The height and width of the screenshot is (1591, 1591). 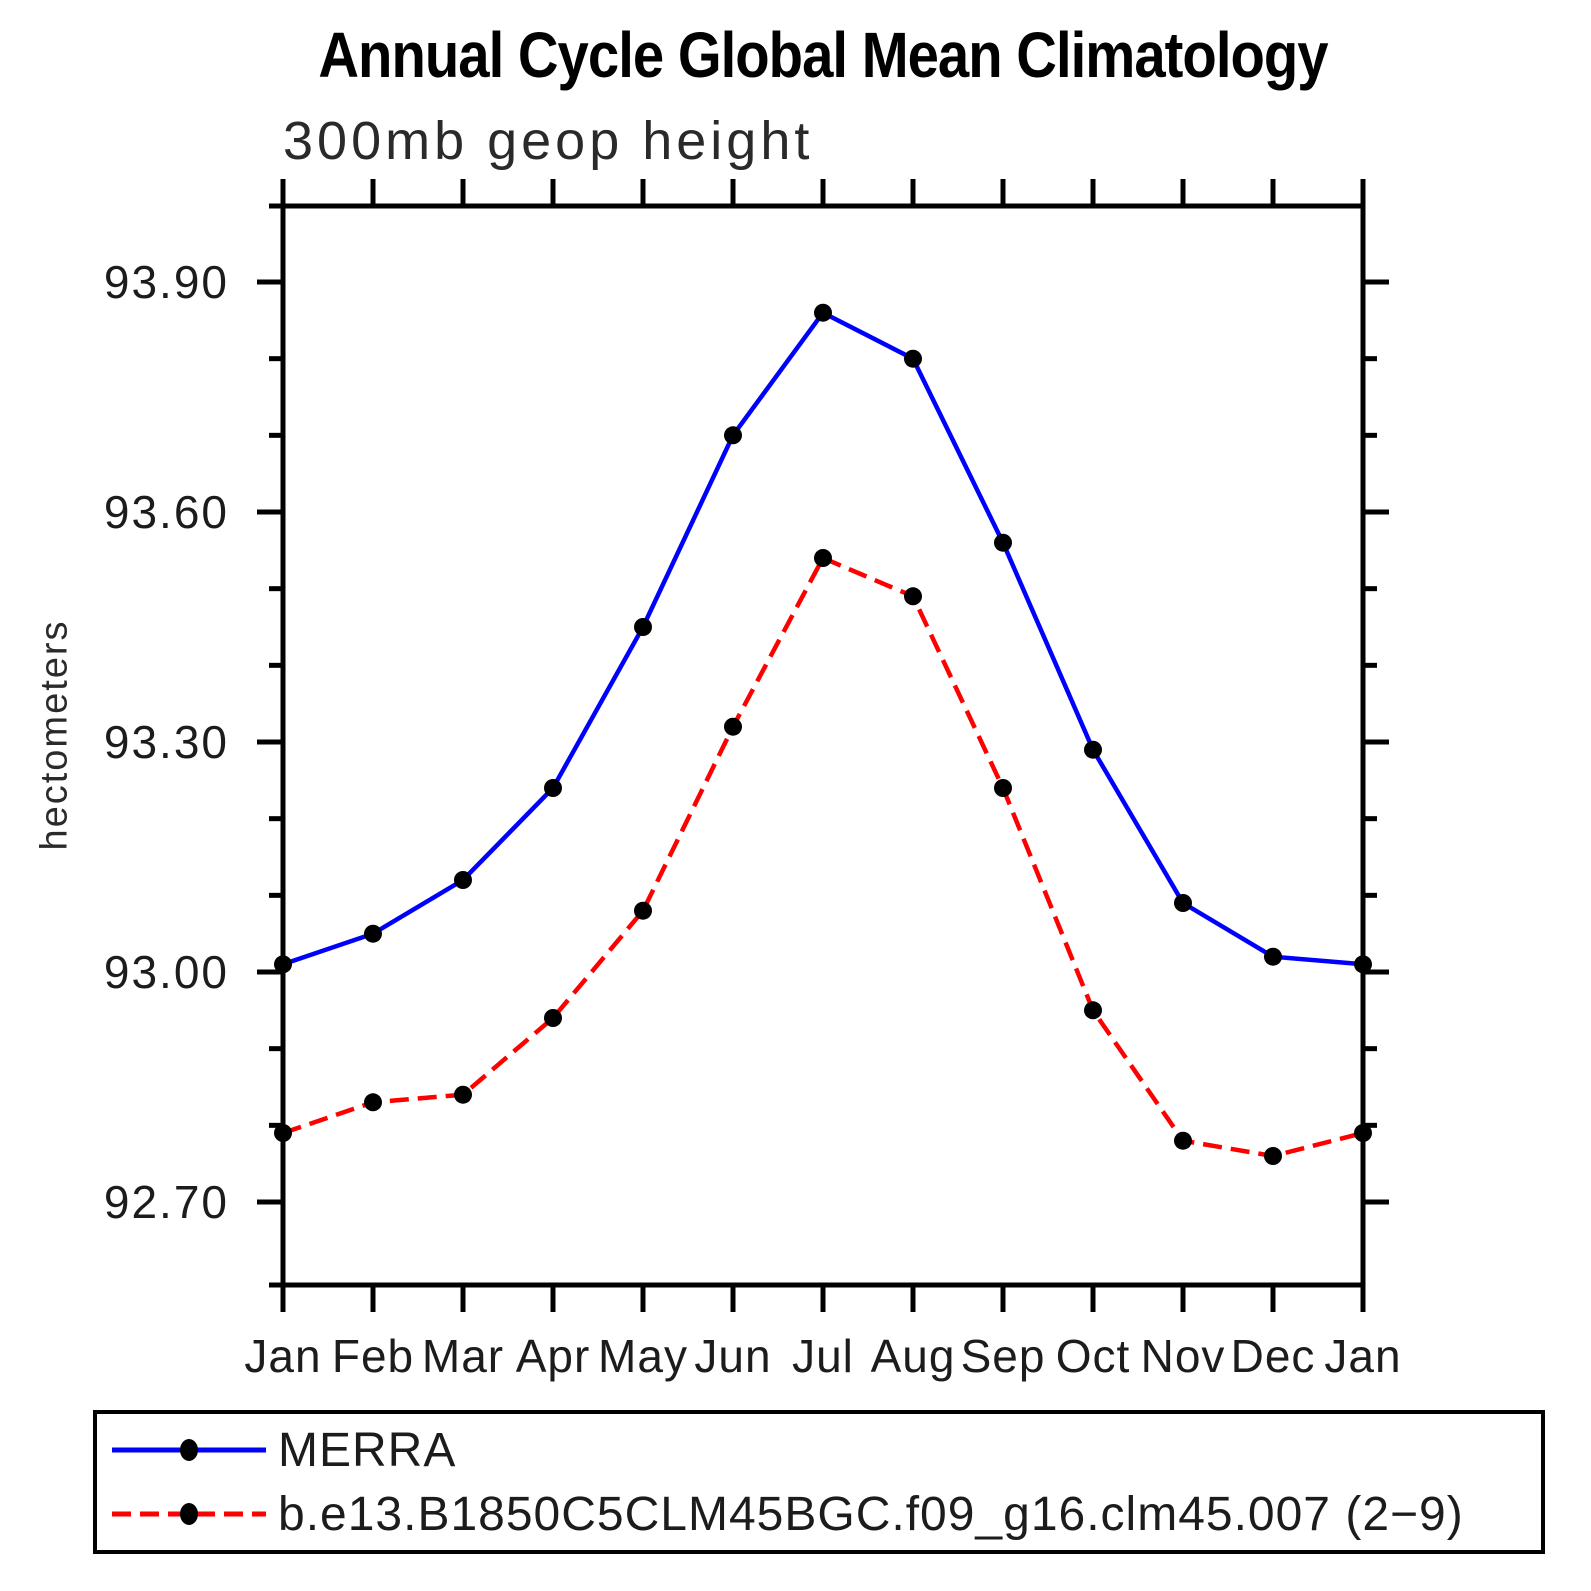 What do you see at coordinates (166, 512) in the screenshot?
I see `y-tick-label: 93.60` at bounding box center [166, 512].